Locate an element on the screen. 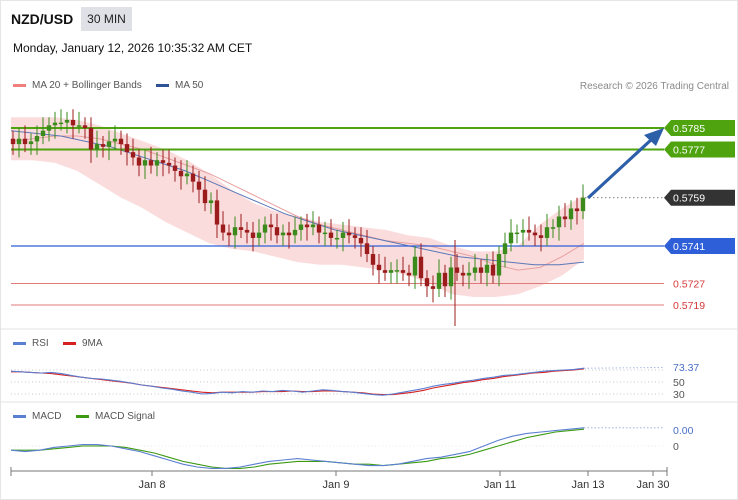 This screenshot has height=500, width=738. legend-bollinger-label: MA 20 + Bollinger Bands is located at coordinates (87, 85).